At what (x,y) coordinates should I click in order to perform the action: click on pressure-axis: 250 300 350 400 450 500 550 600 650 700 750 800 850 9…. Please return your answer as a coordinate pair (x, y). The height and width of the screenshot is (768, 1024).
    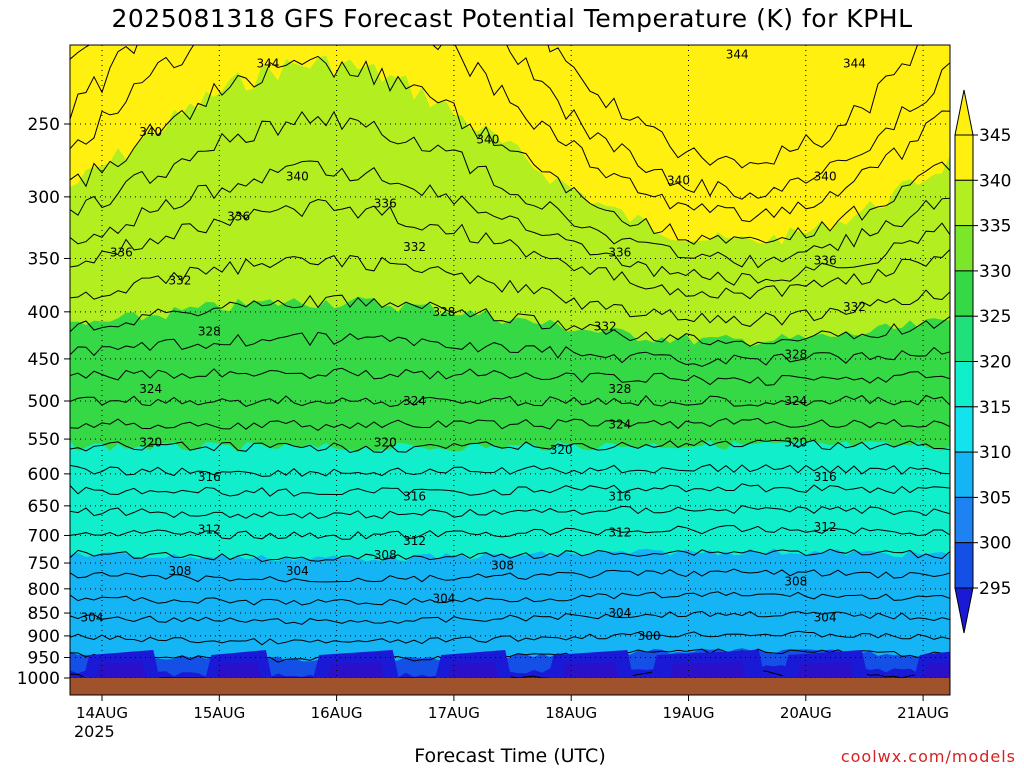
    Looking at the image, I should click on (43, 402).